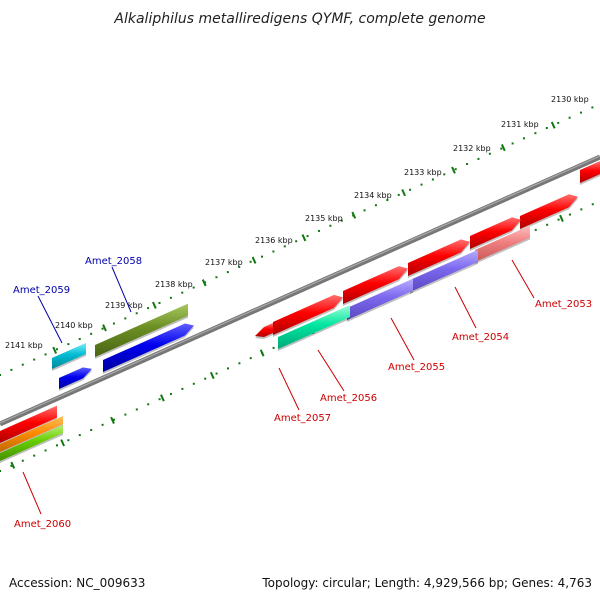  I want to click on gene-feature-pink, so click(502, 243).